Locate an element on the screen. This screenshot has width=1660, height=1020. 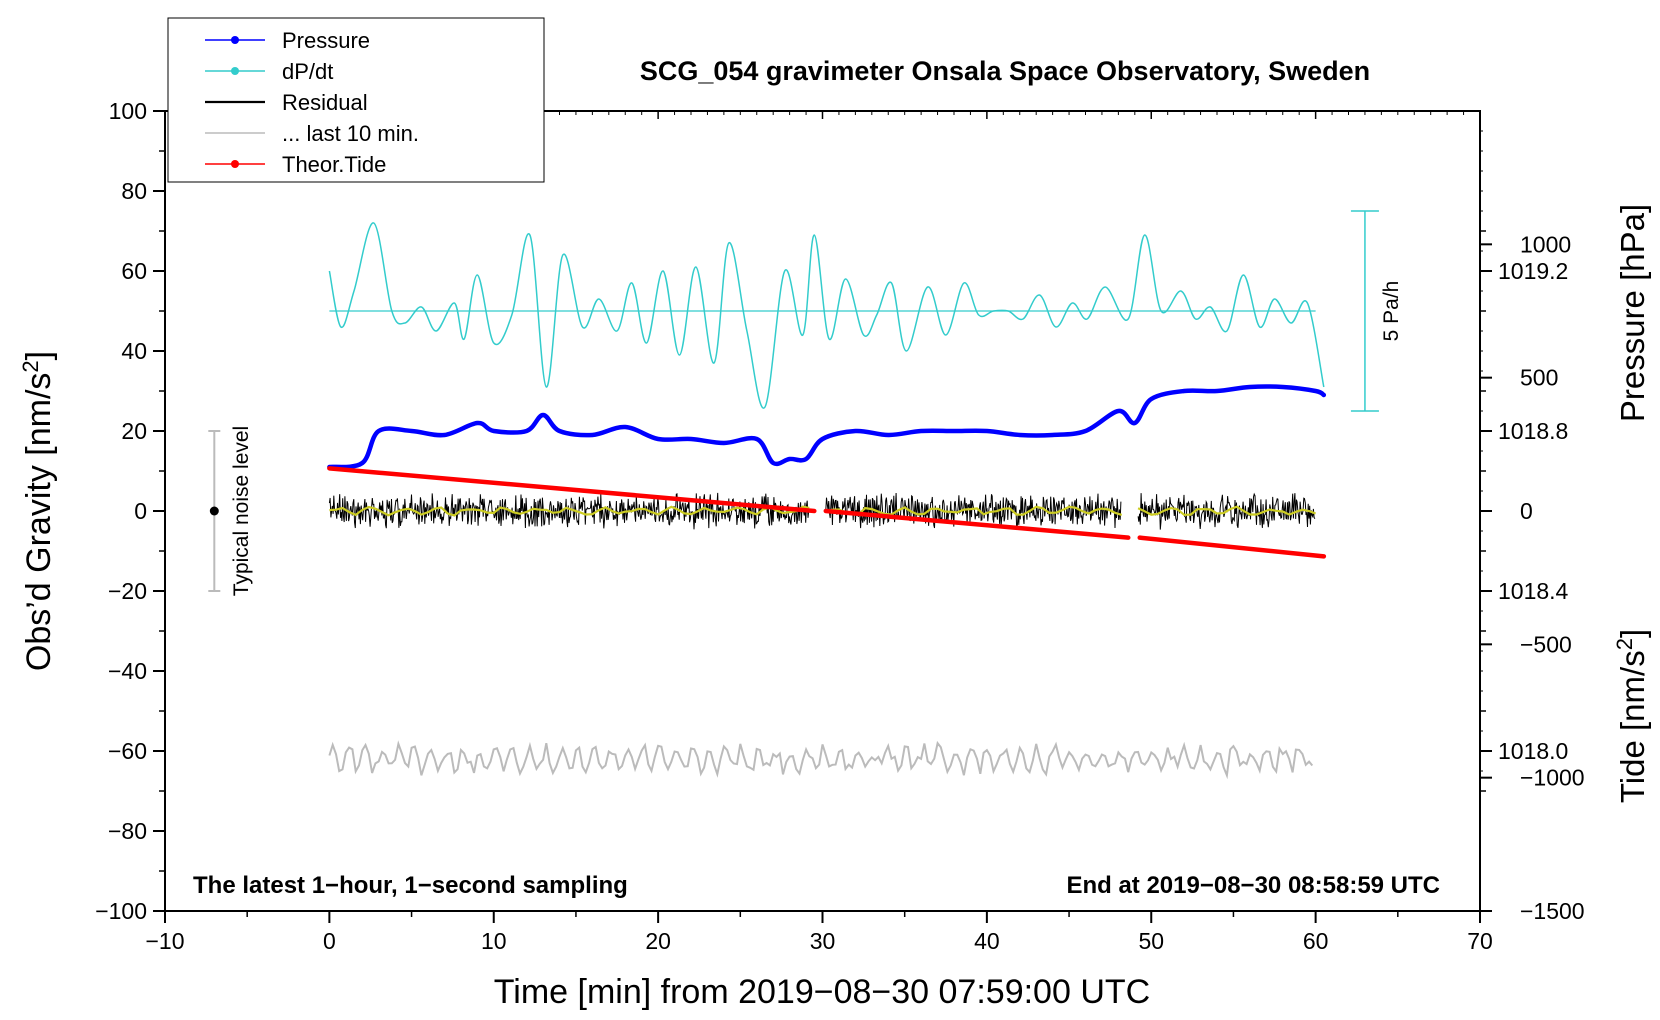
series-dpdt is located at coordinates (826, 315).